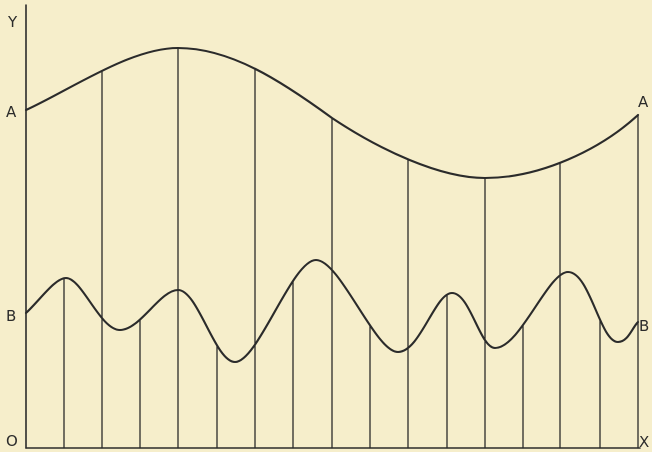  Describe the element at coordinates (11, 316) in the screenshot. I see `curve-b-left-label: B` at that location.